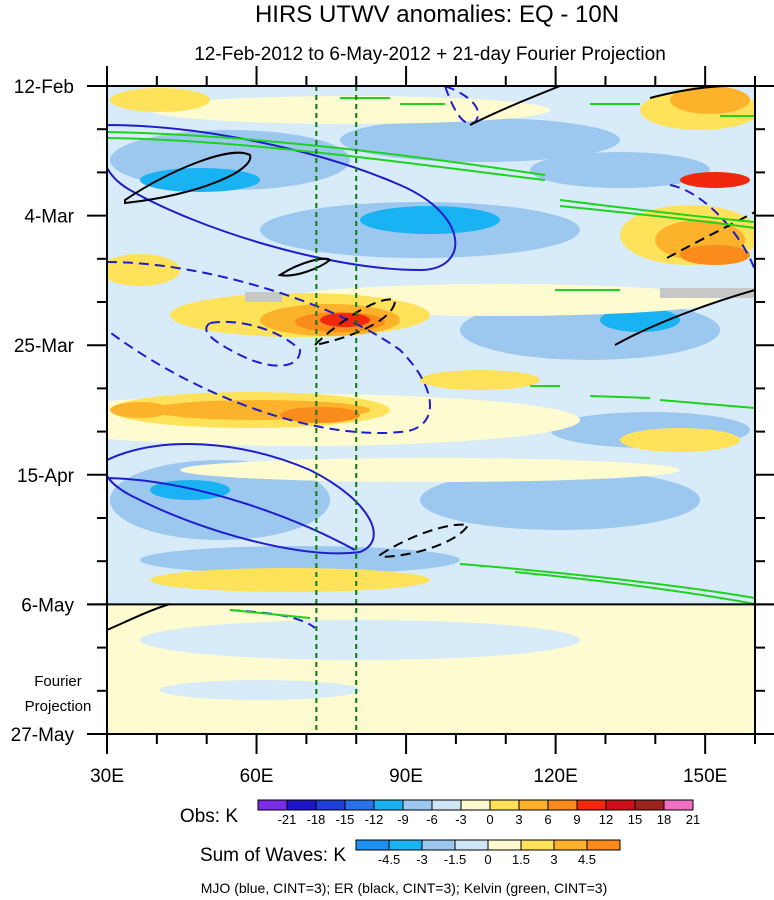 This screenshot has height=900, width=774. I want to click on x-tick-label: 60E, so click(257, 776).